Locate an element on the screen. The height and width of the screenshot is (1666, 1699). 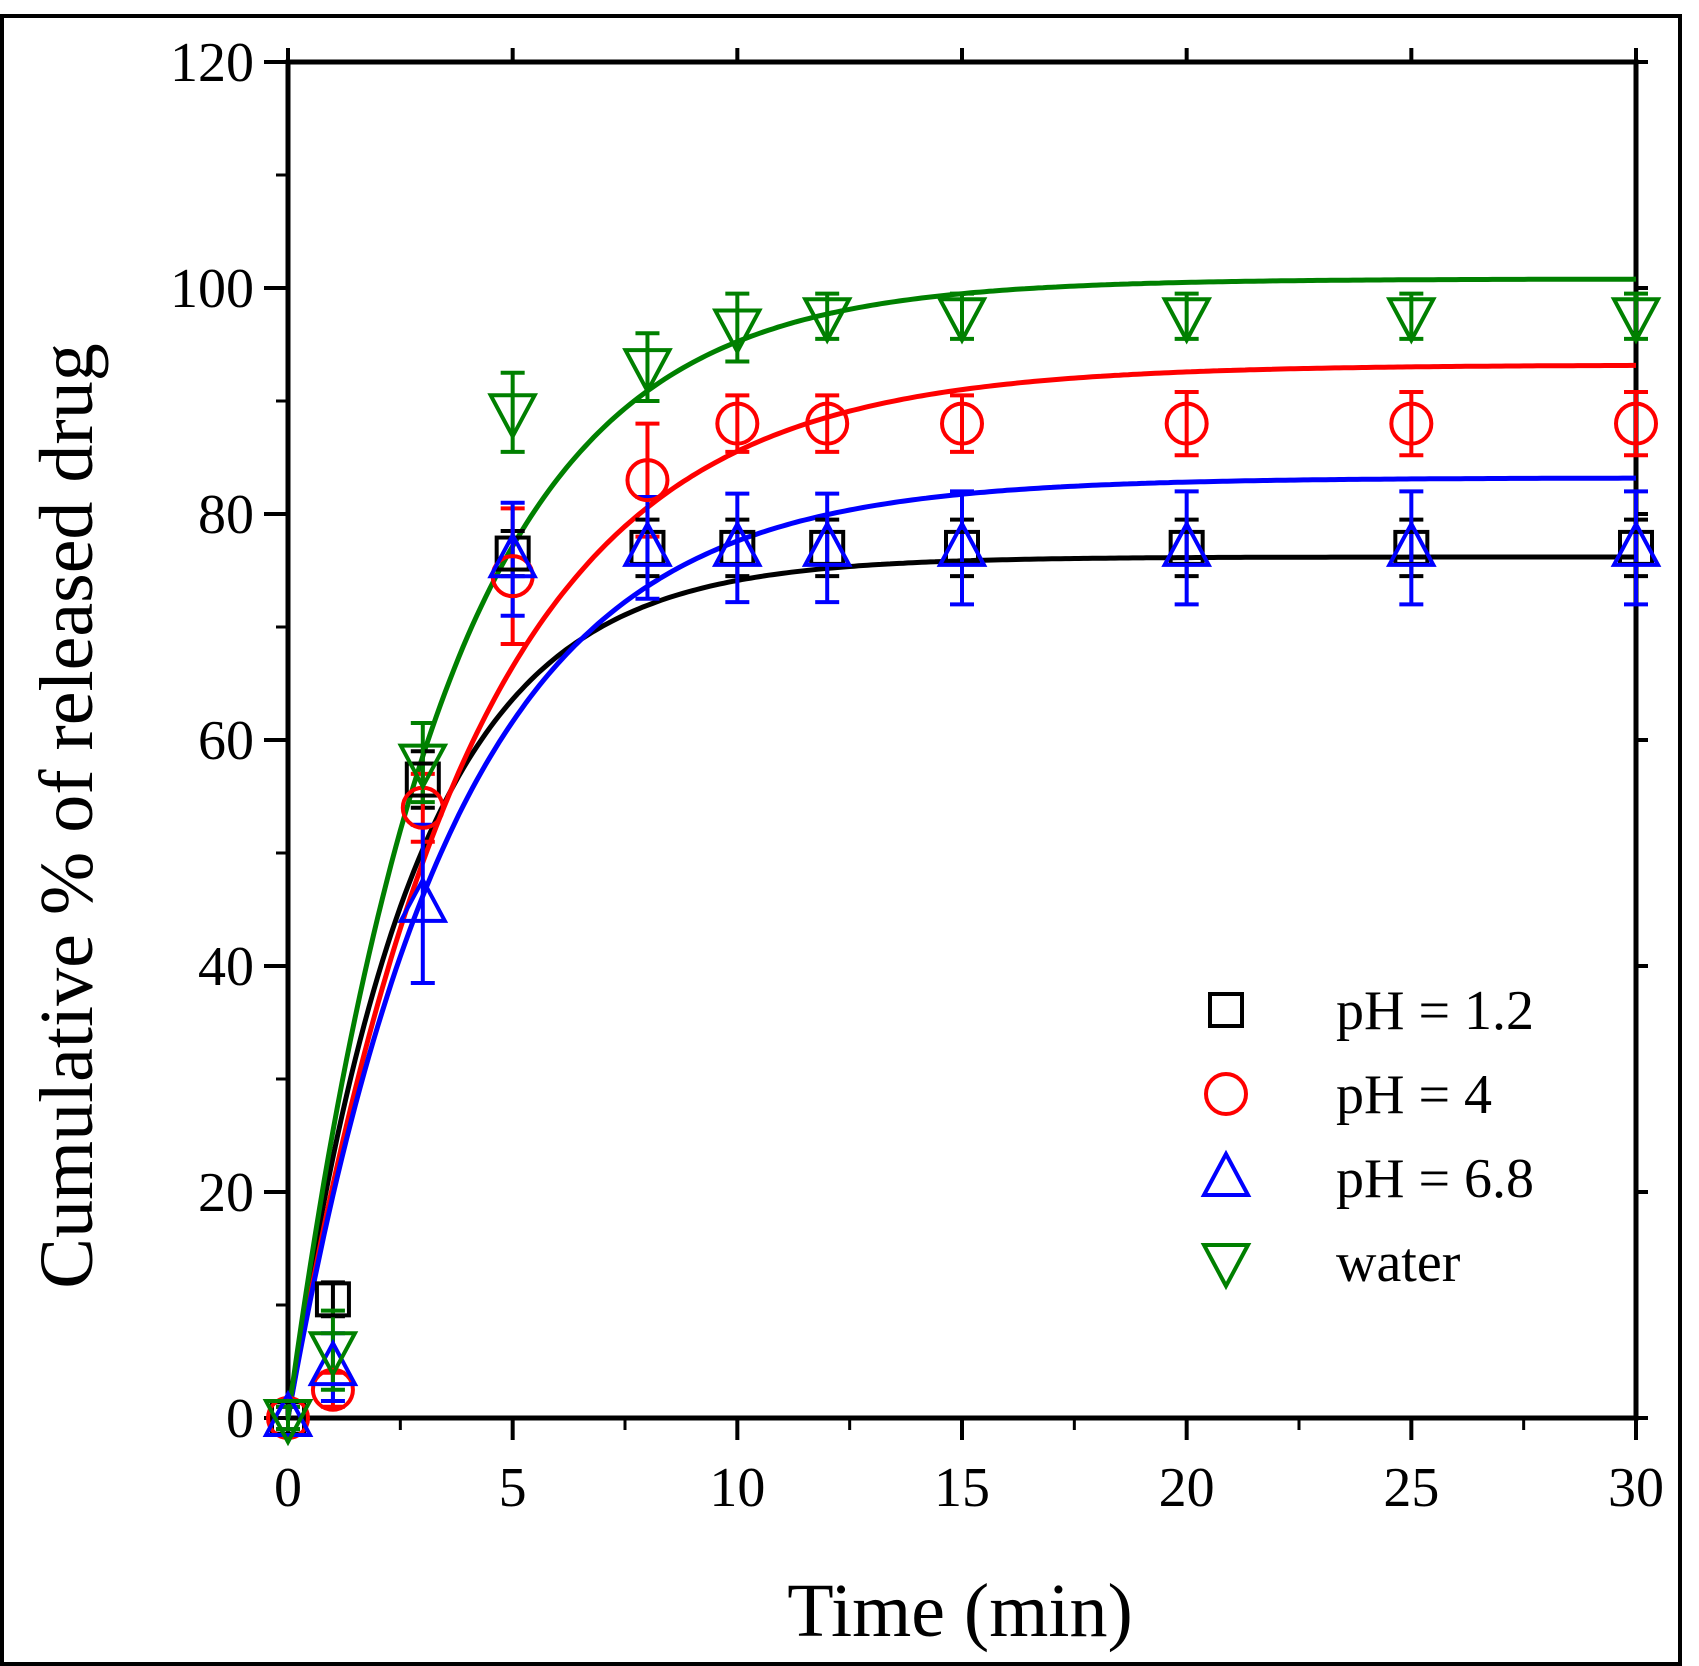
y-tick-label: 80 is located at coordinates (226, 515).